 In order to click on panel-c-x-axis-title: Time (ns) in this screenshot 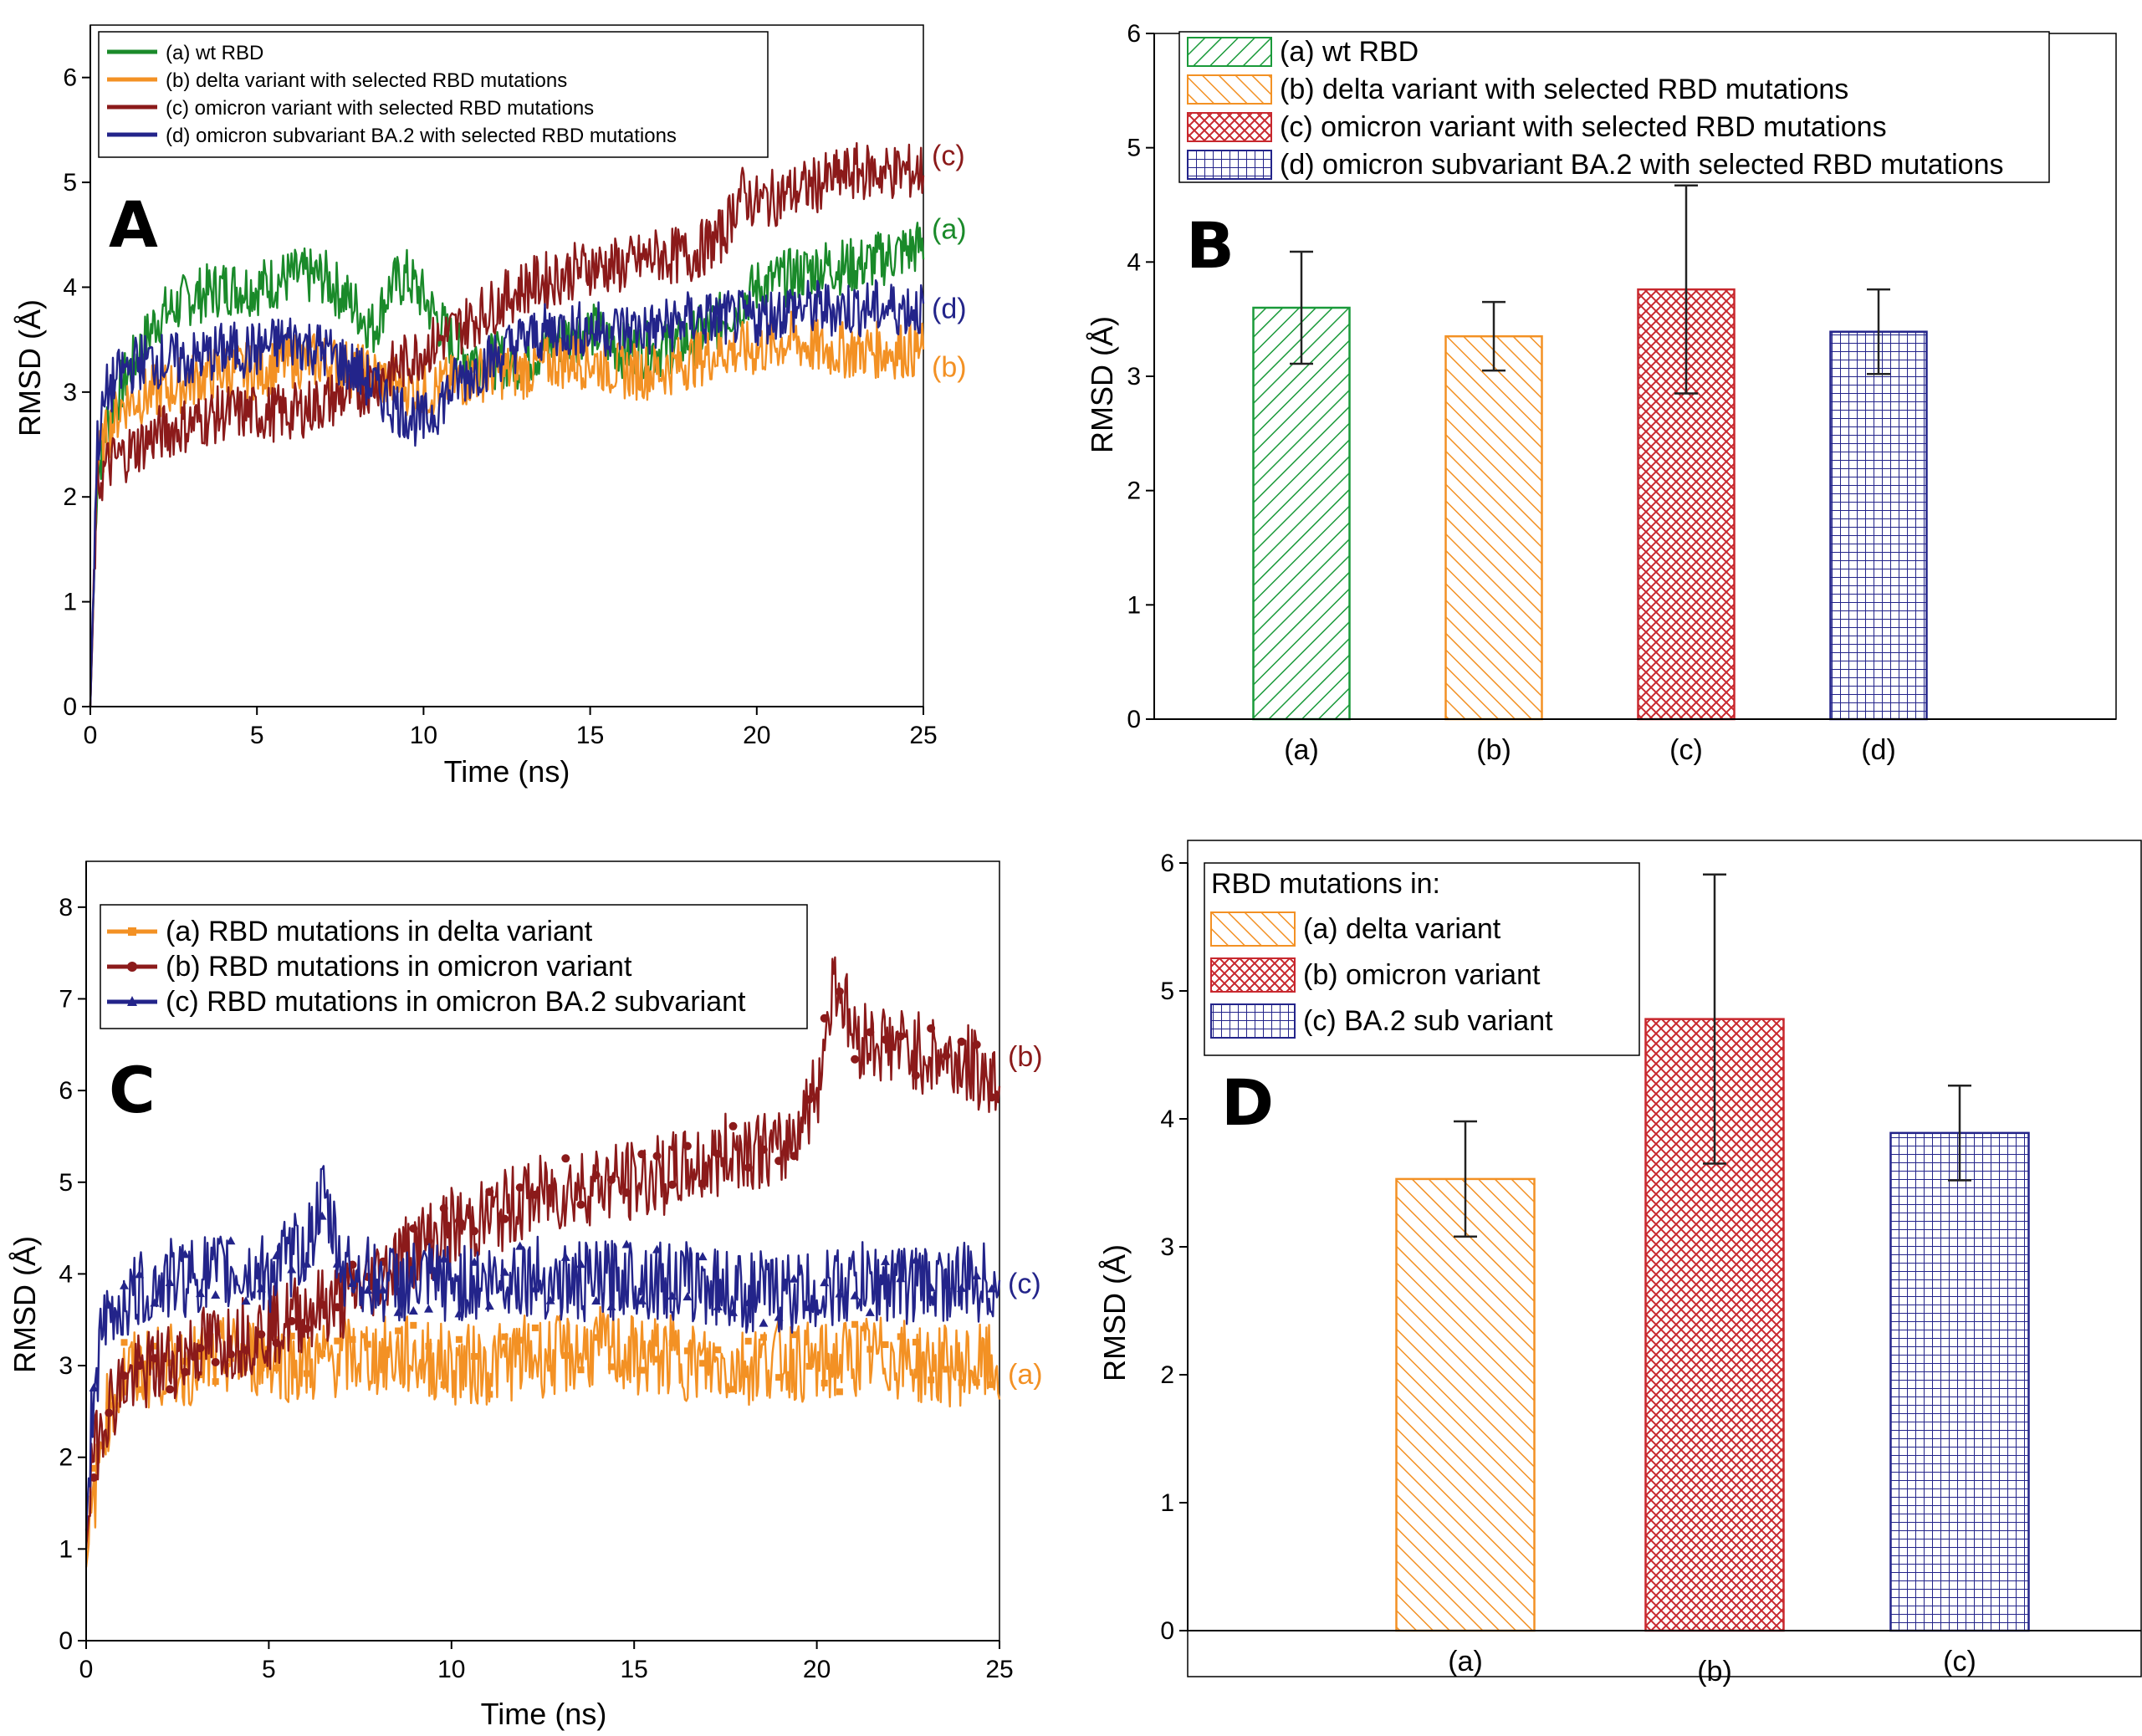, I will do `click(544, 1714)`.